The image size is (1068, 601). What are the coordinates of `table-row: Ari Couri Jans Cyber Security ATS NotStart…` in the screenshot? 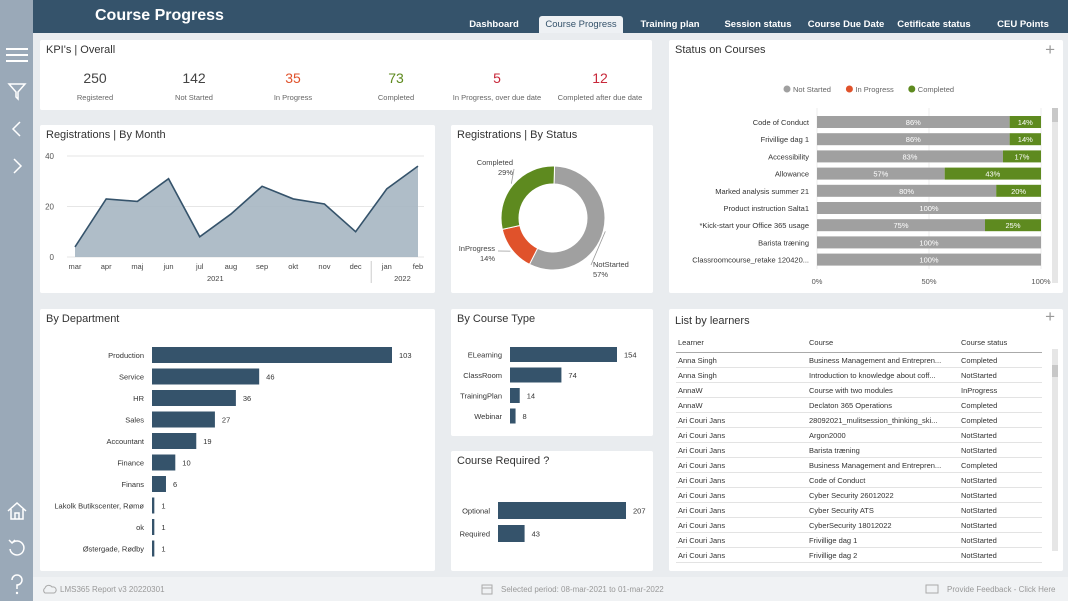 It's located at (859, 510).